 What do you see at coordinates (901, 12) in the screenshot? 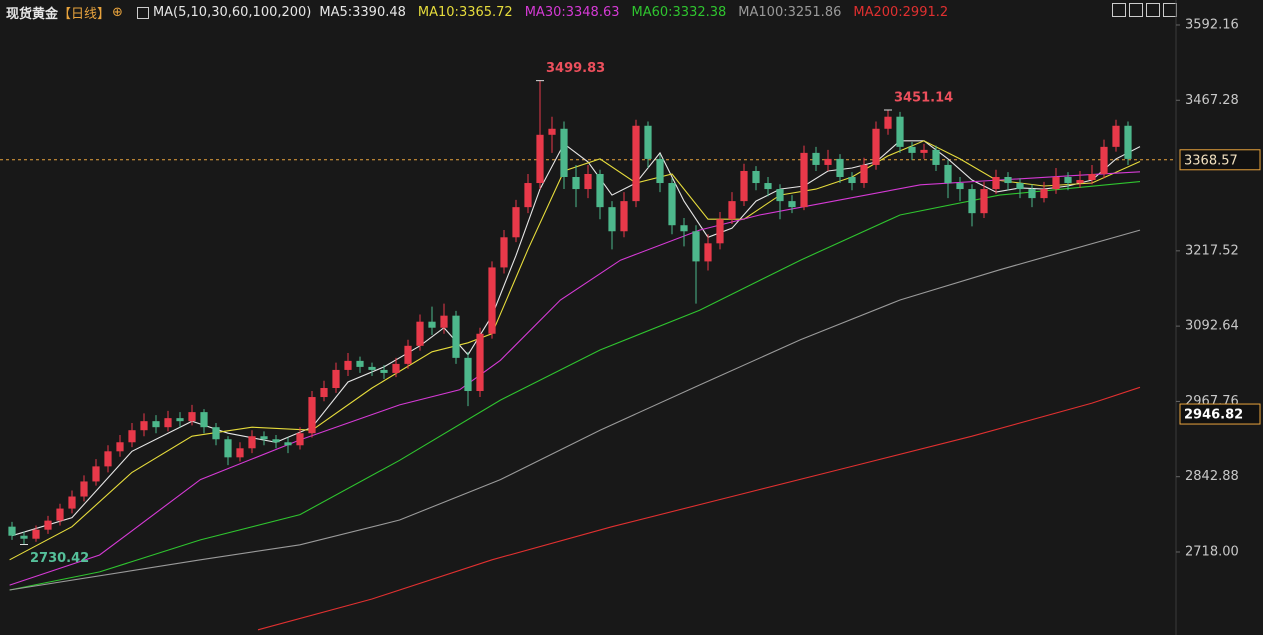
I see `legend-entry: MA200:2991.2` at bounding box center [901, 12].